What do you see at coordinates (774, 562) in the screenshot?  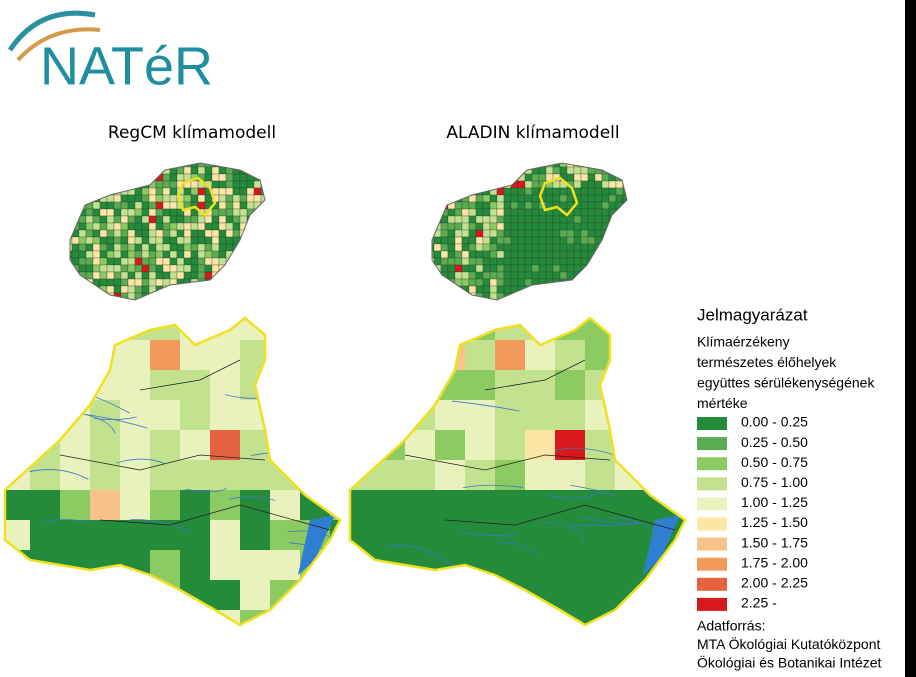 I see `legend-label: 1.75 - 2.00` at bounding box center [774, 562].